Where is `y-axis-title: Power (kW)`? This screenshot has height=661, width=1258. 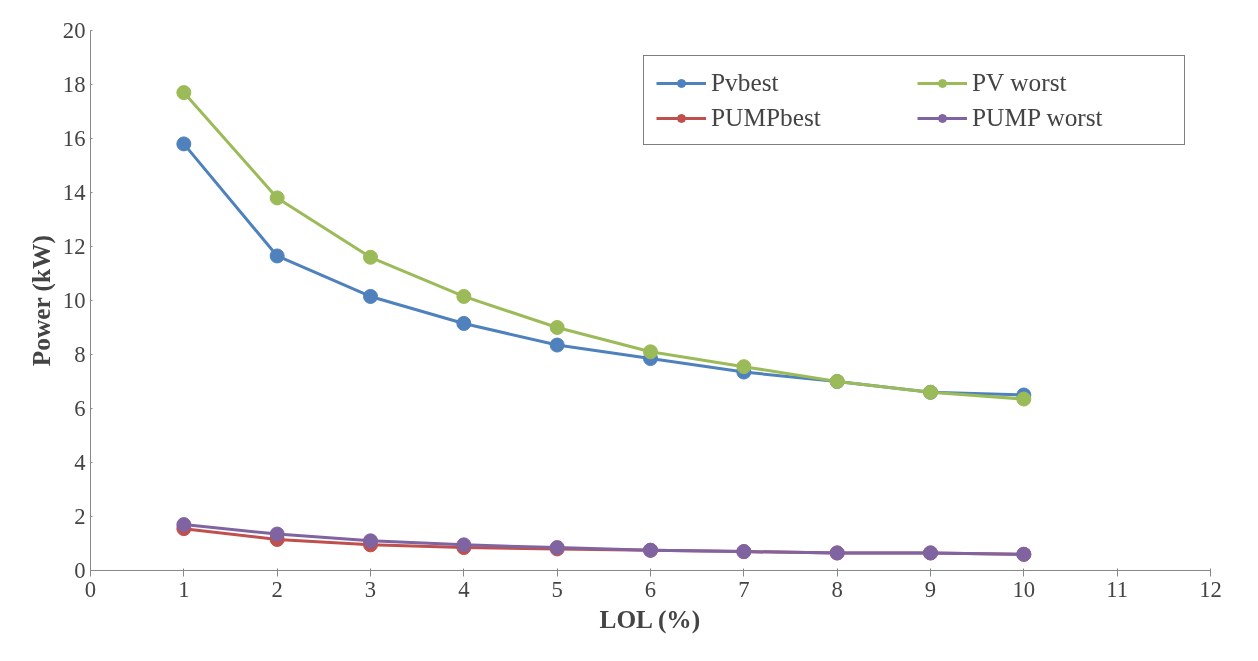
y-axis-title: Power (kW) is located at coordinates (41, 301).